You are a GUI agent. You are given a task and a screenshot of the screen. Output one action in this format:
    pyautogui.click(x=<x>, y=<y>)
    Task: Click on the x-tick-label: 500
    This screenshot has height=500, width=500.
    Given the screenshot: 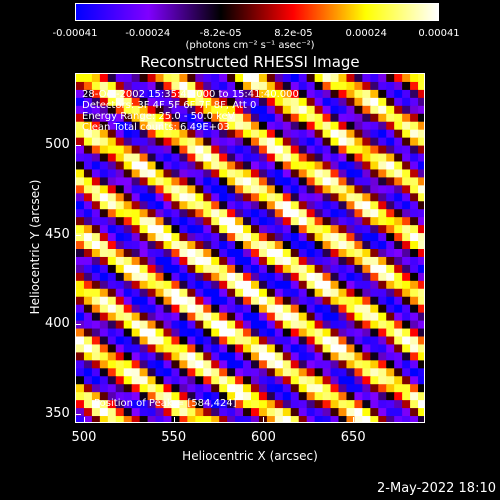 What is the action you would take?
    pyautogui.click(x=84, y=437)
    